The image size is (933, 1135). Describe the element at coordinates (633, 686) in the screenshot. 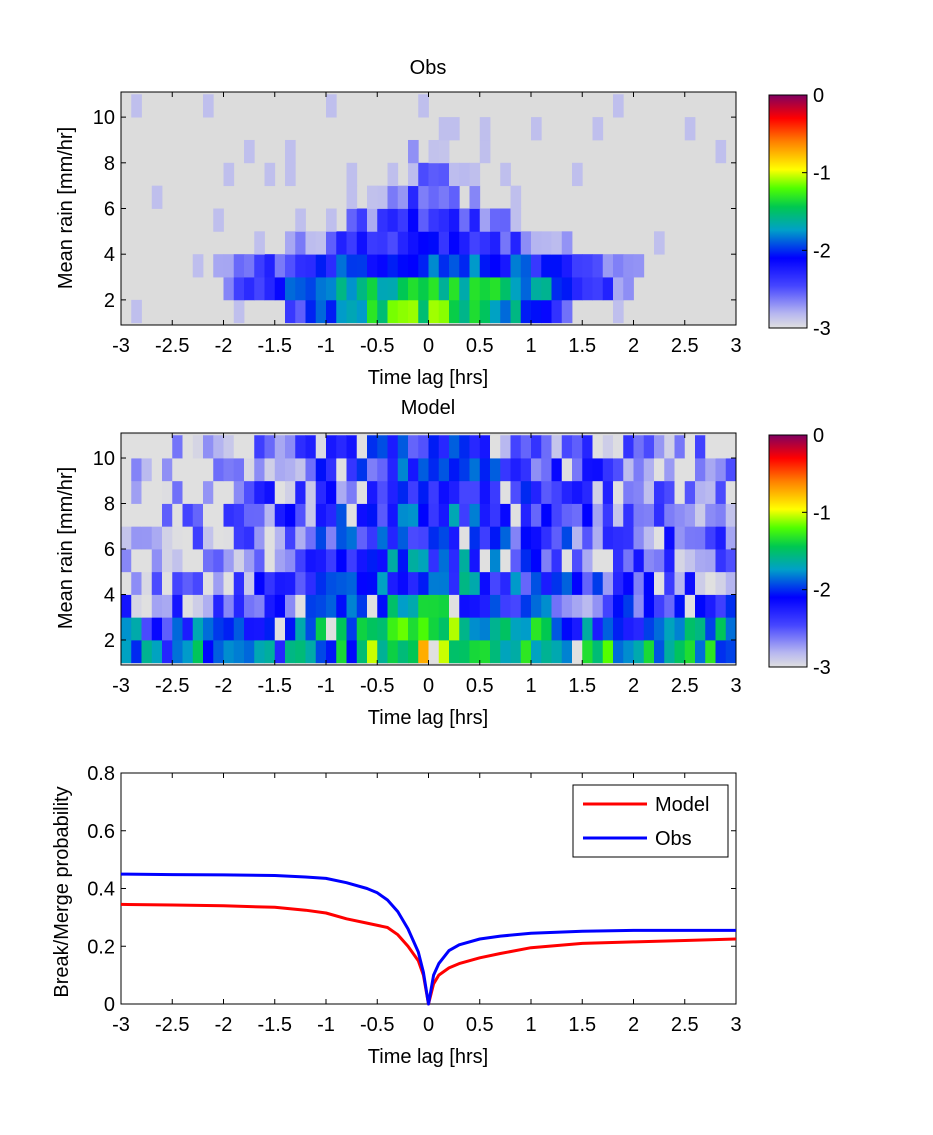

I see `model-x-tick-label: 2` at that location.